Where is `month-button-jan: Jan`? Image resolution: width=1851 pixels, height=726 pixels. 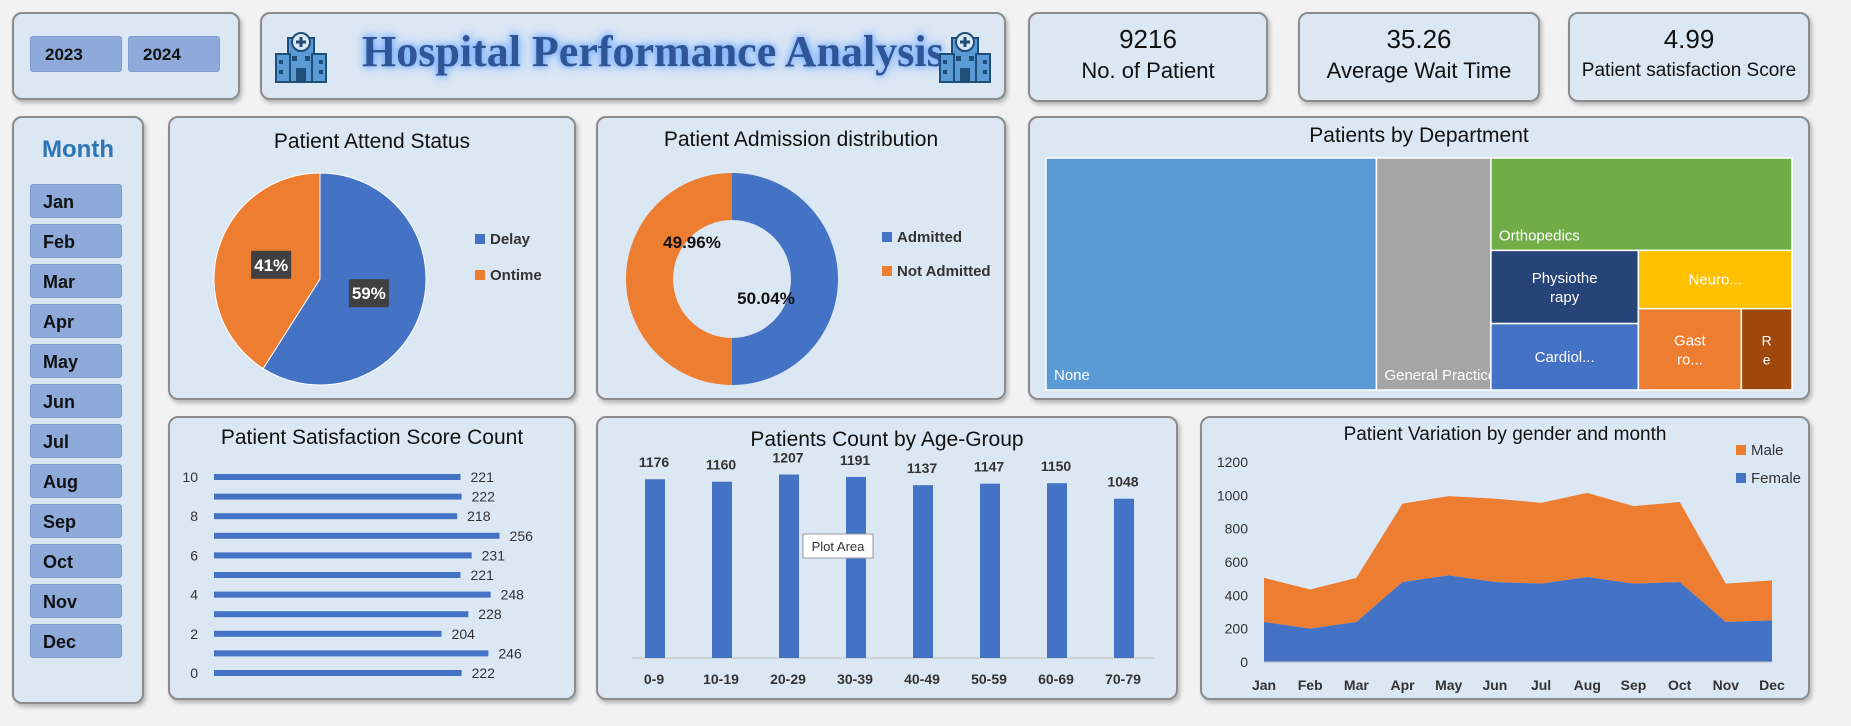
month-button-jan: Jan is located at coordinates (76, 201).